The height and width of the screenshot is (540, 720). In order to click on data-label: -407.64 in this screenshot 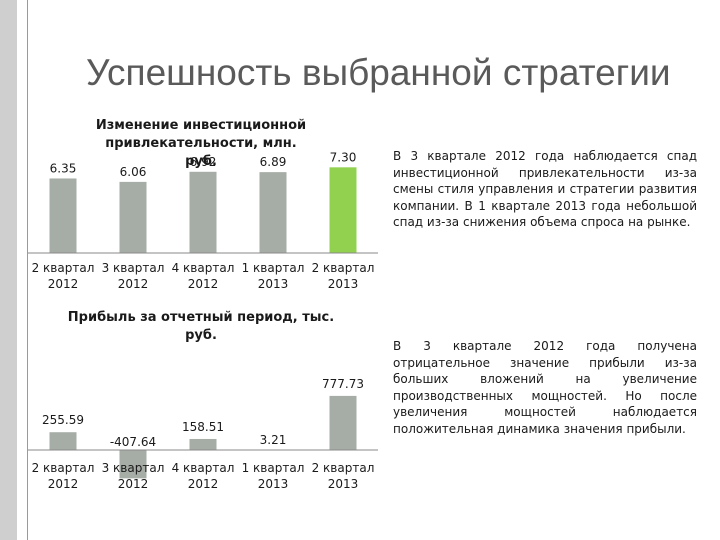, I will do `click(133, 442)`.